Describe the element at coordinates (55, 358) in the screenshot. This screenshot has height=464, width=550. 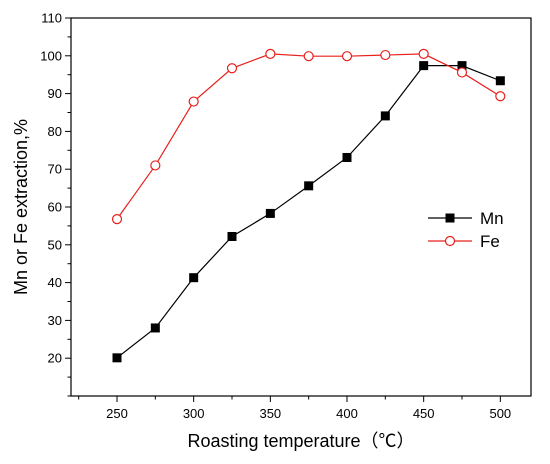
I see `y-tick-label: 20` at that location.